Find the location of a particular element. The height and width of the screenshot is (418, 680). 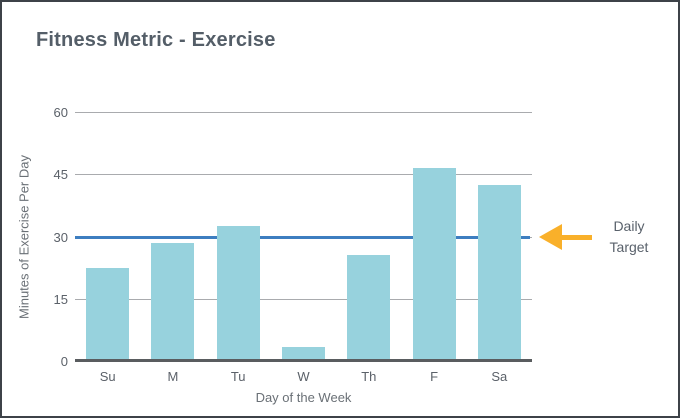

target-arrow-icon is located at coordinates (550, 237).